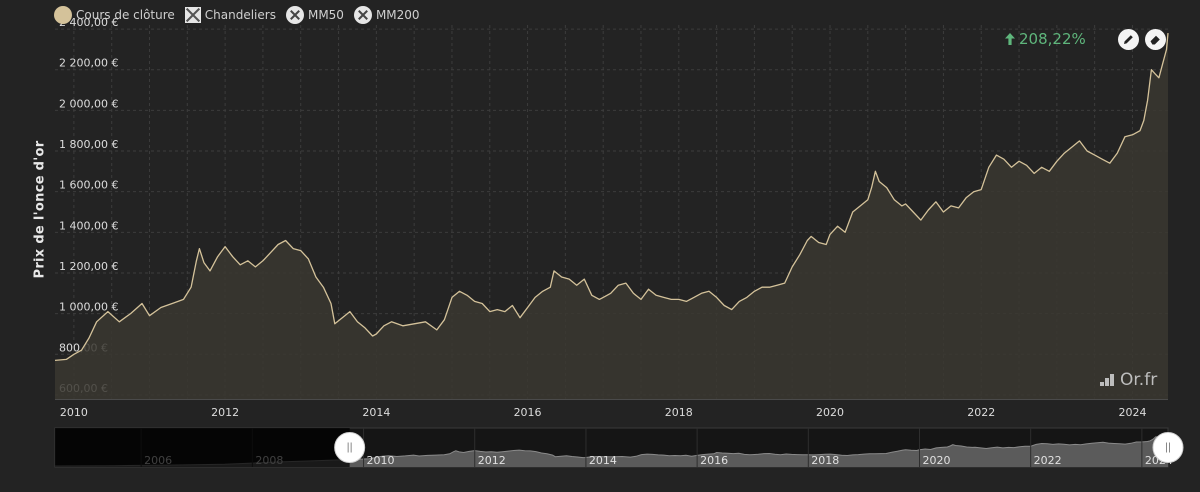 The height and width of the screenshot is (492, 1200). I want to click on legend: Cours de clôture Chandeliers MM50 MM200, so click(237, 15).